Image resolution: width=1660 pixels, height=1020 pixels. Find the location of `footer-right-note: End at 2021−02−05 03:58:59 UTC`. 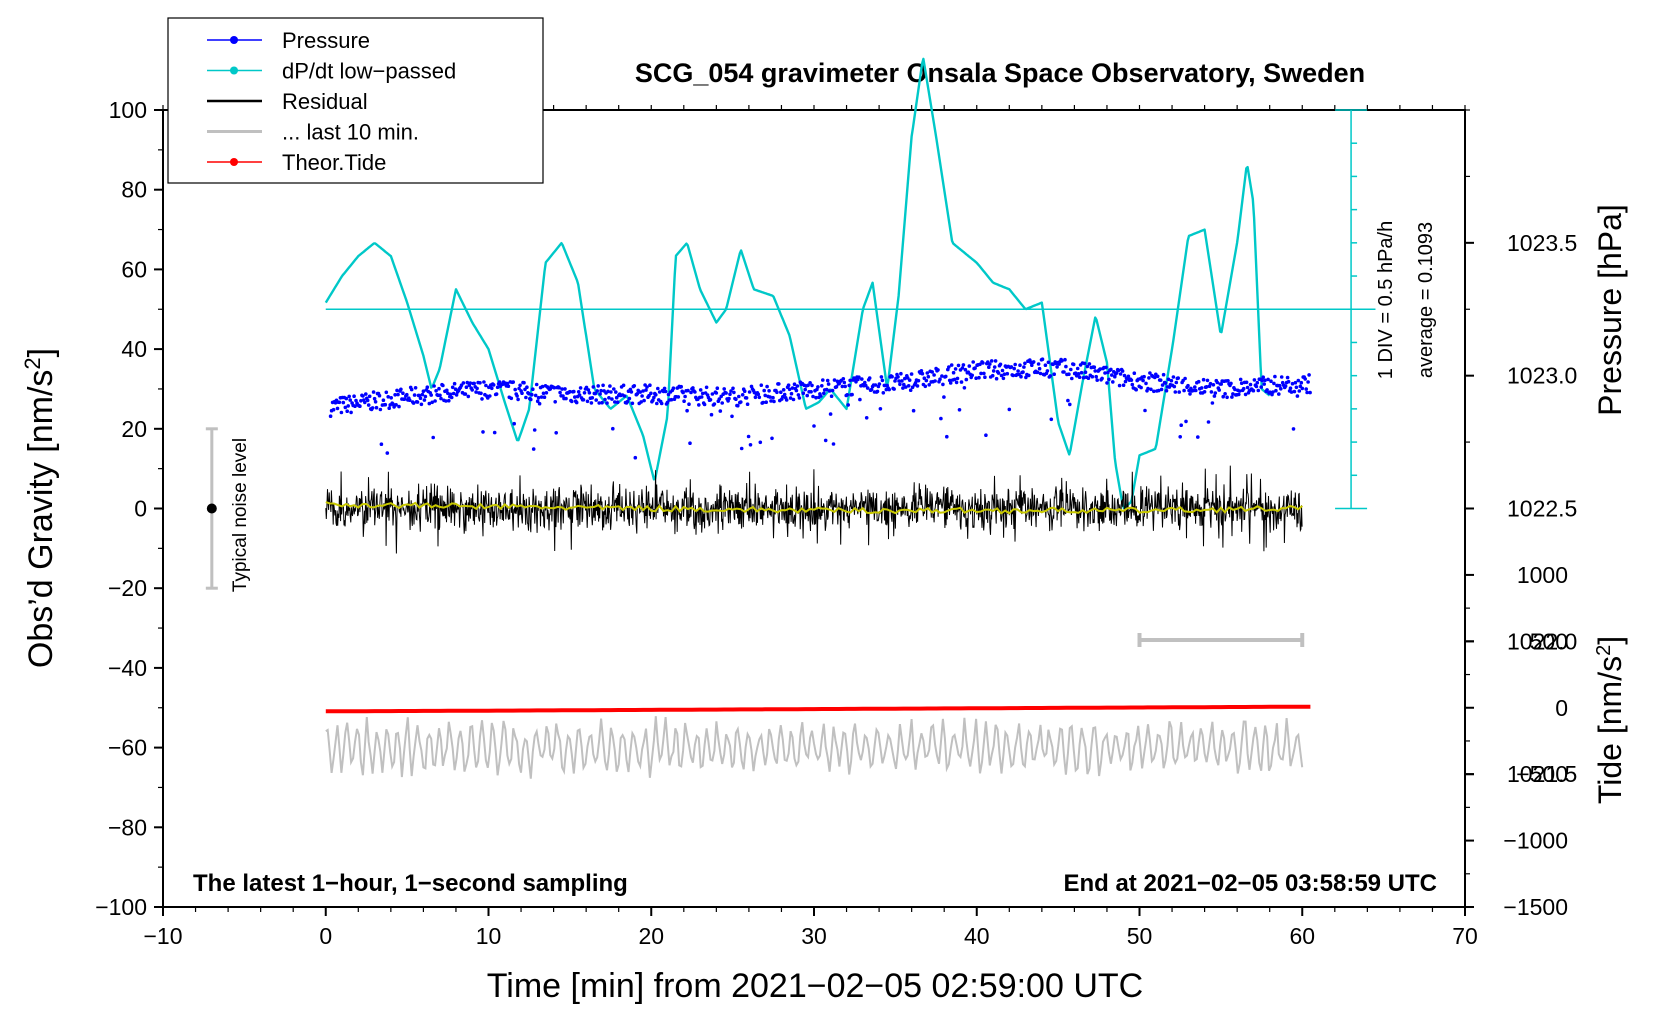

footer-right-note: End at 2021−02−05 03:58:59 UTC is located at coordinates (1250, 883).